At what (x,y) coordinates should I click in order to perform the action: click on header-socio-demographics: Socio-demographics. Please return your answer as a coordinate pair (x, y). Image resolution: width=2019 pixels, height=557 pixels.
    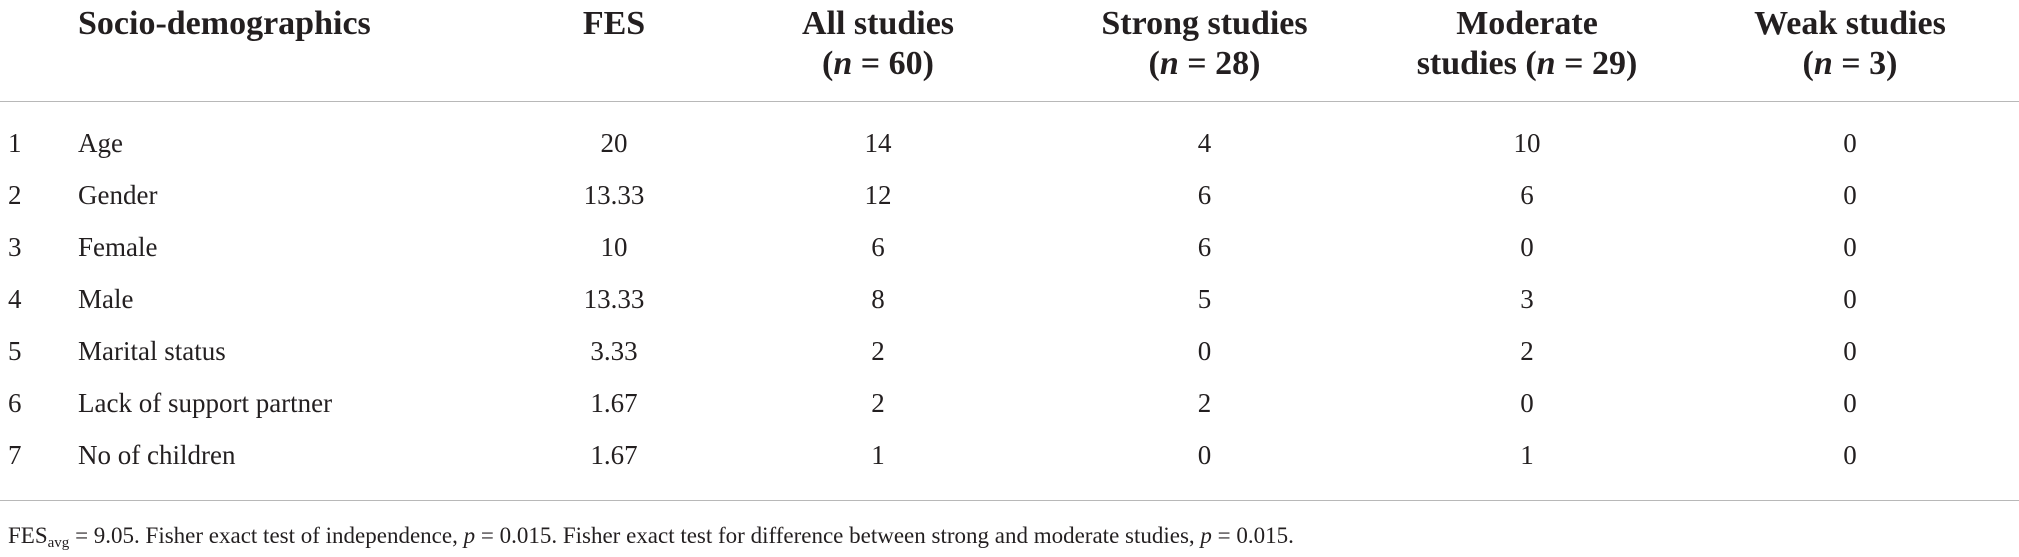
    Looking at the image, I should click on (293, 51).